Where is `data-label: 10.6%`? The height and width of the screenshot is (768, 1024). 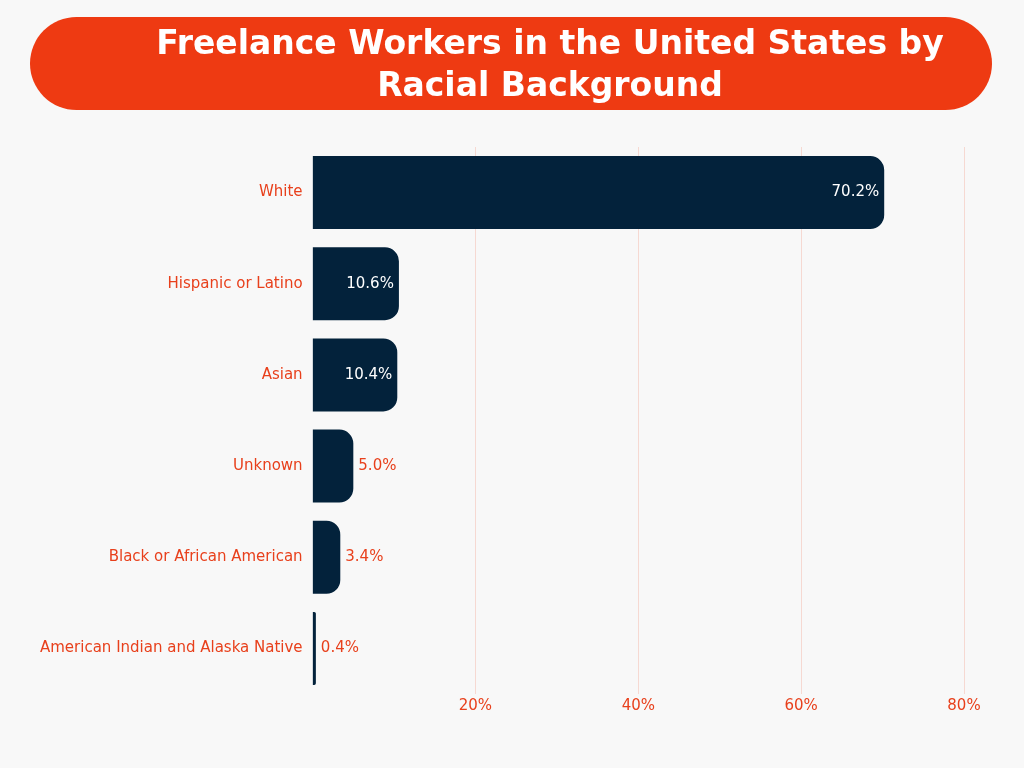
data-label: 10.6% is located at coordinates (370, 282).